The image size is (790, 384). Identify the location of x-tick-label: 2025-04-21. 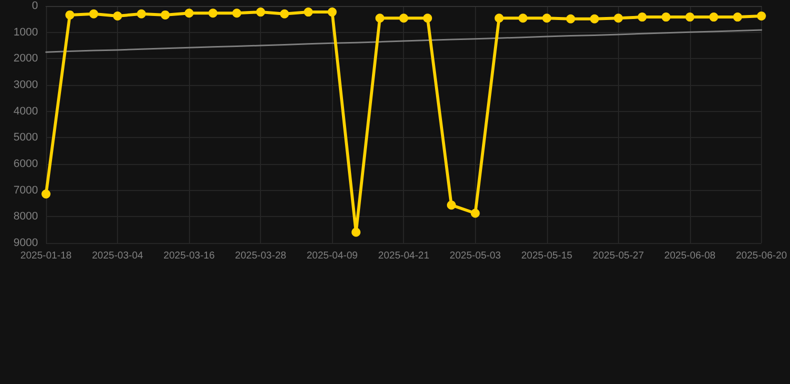
(404, 256).